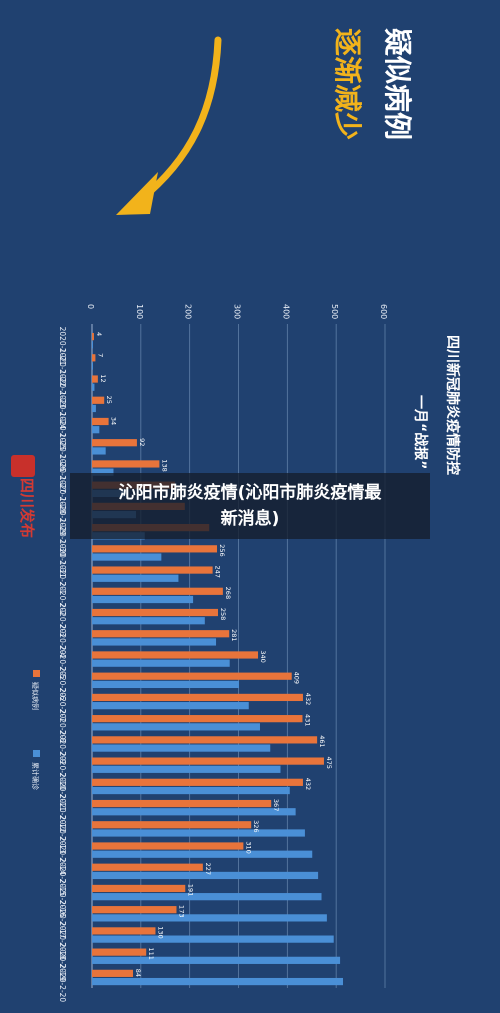  Describe the element at coordinates (151, 954) in the screenshot. I see `data-label: 111` at that location.